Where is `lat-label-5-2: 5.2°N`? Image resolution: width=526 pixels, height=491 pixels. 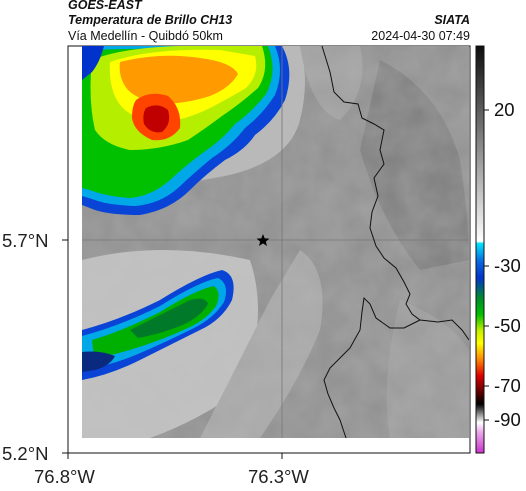 lat-label-5-2: 5.2°N is located at coordinates (25, 453).